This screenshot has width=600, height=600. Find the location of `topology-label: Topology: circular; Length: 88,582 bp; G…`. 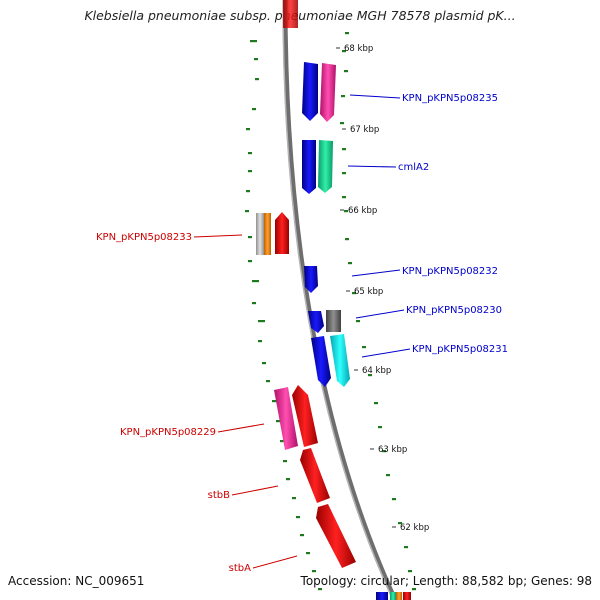

topology-label: Topology: circular; Length: 88,582 bp; G… is located at coordinates (446, 581).